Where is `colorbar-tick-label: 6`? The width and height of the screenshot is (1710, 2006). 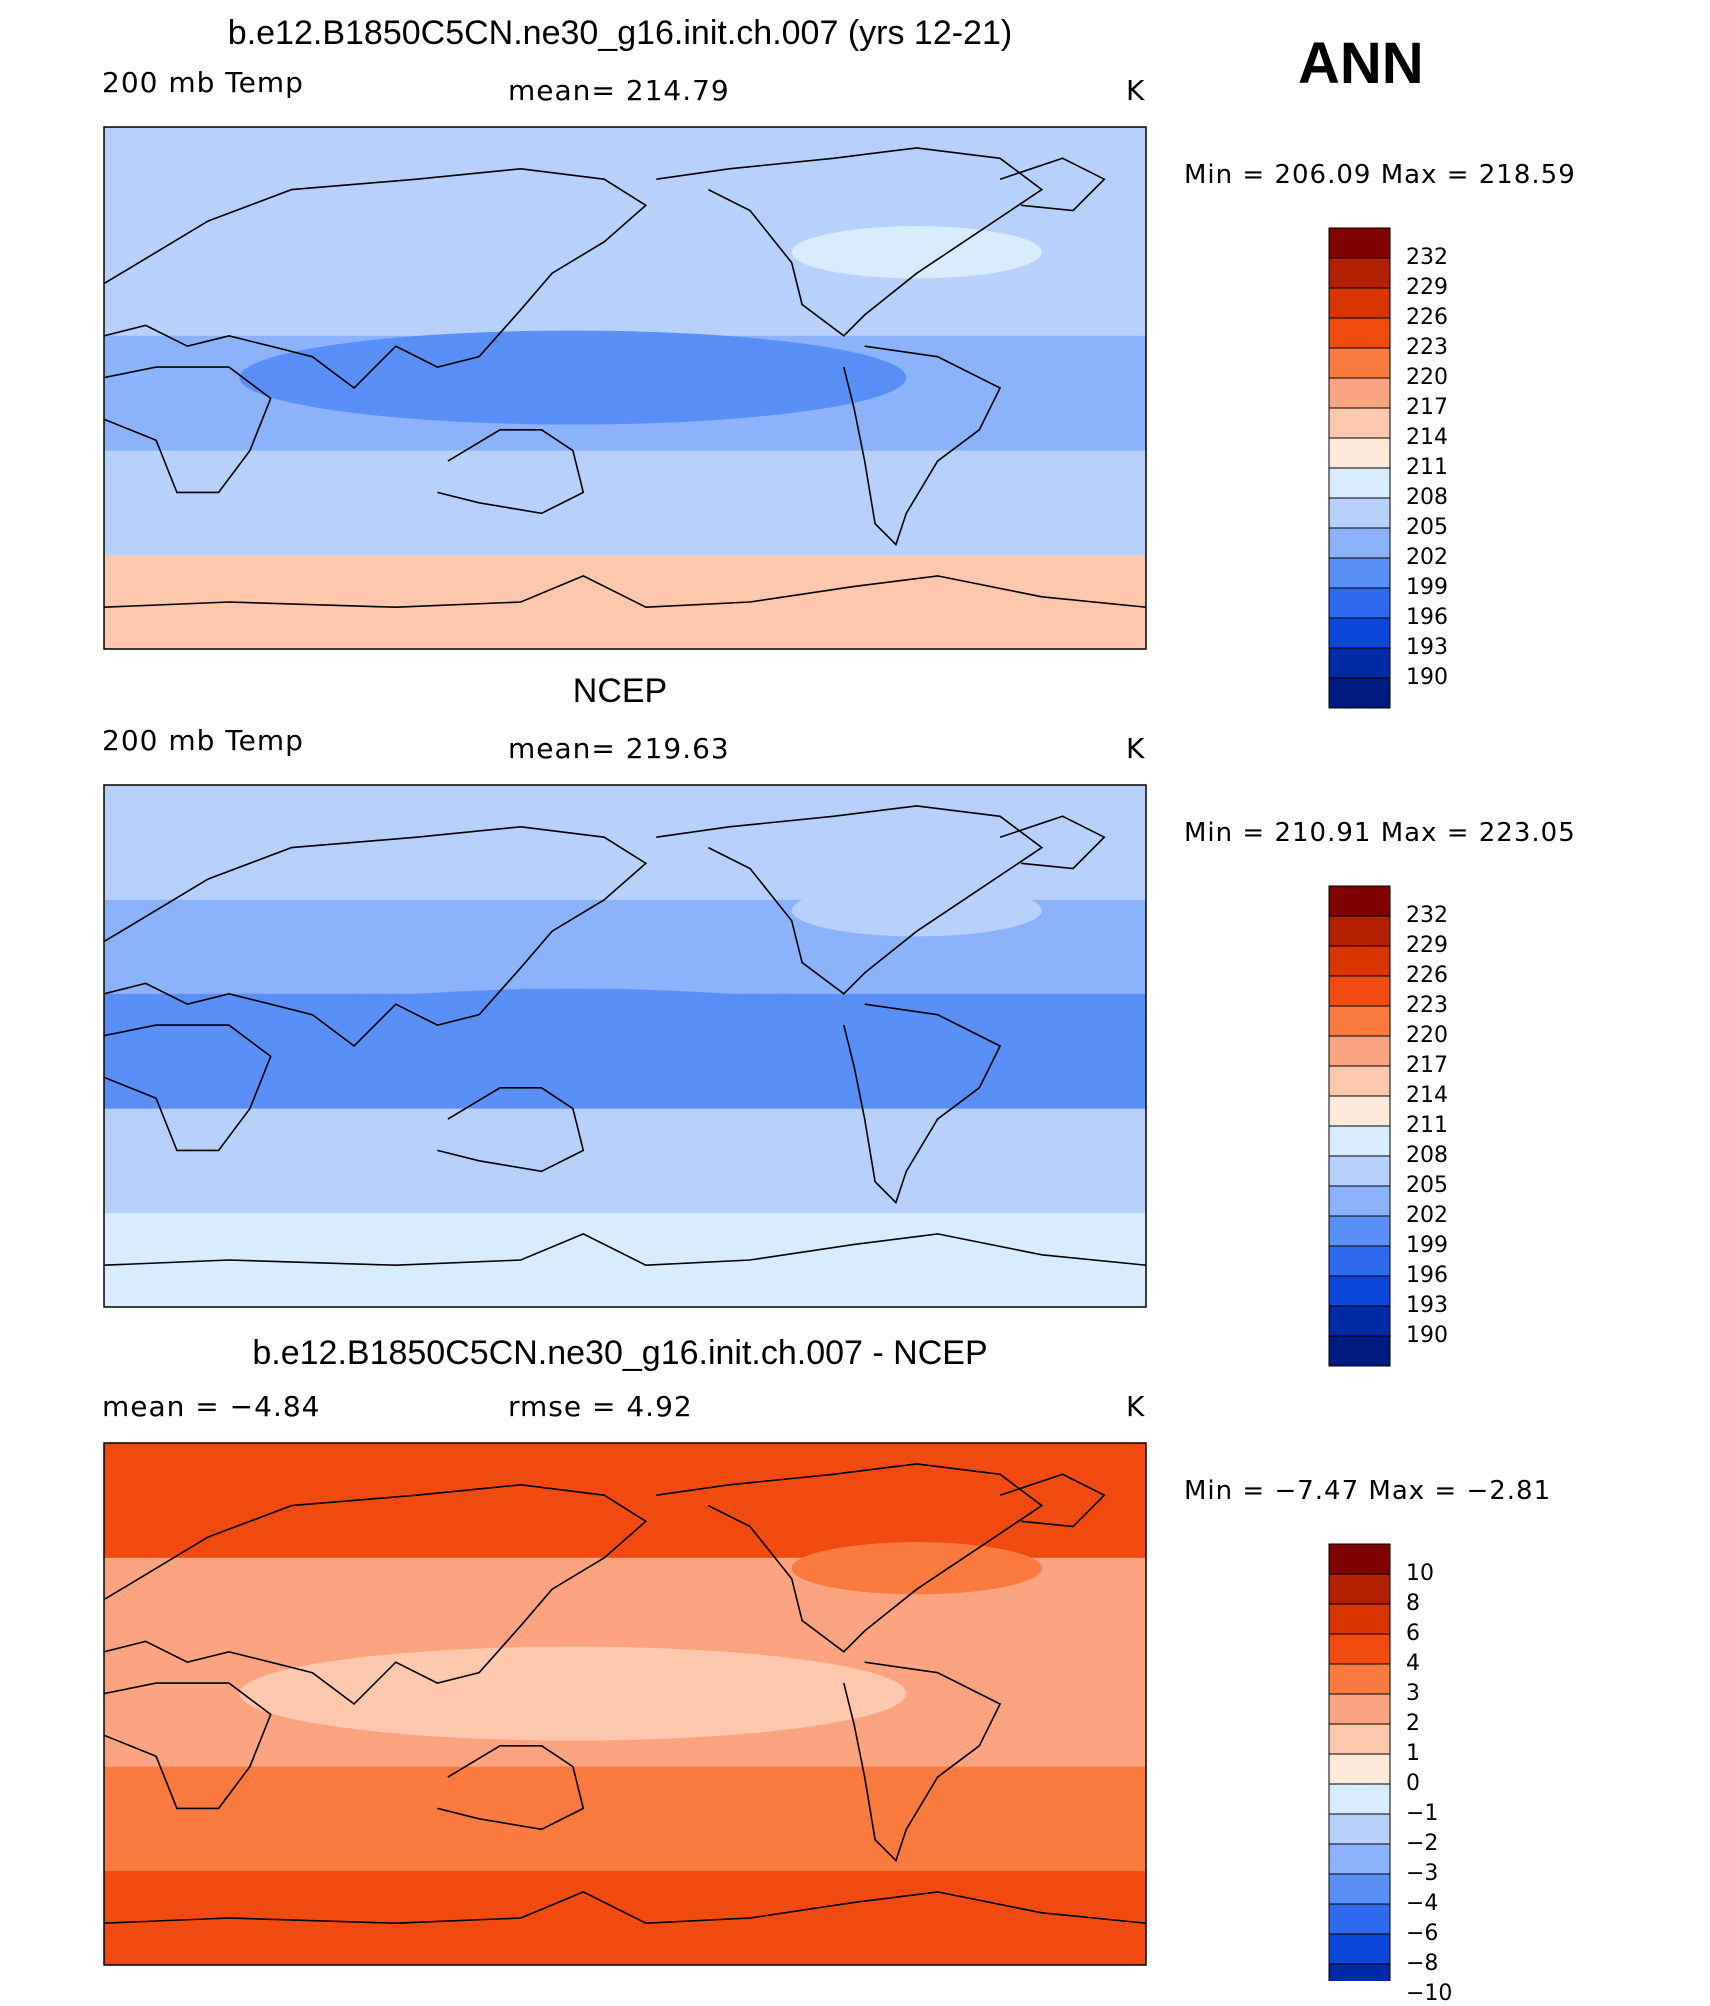 colorbar-tick-label: 6 is located at coordinates (1413, 1633).